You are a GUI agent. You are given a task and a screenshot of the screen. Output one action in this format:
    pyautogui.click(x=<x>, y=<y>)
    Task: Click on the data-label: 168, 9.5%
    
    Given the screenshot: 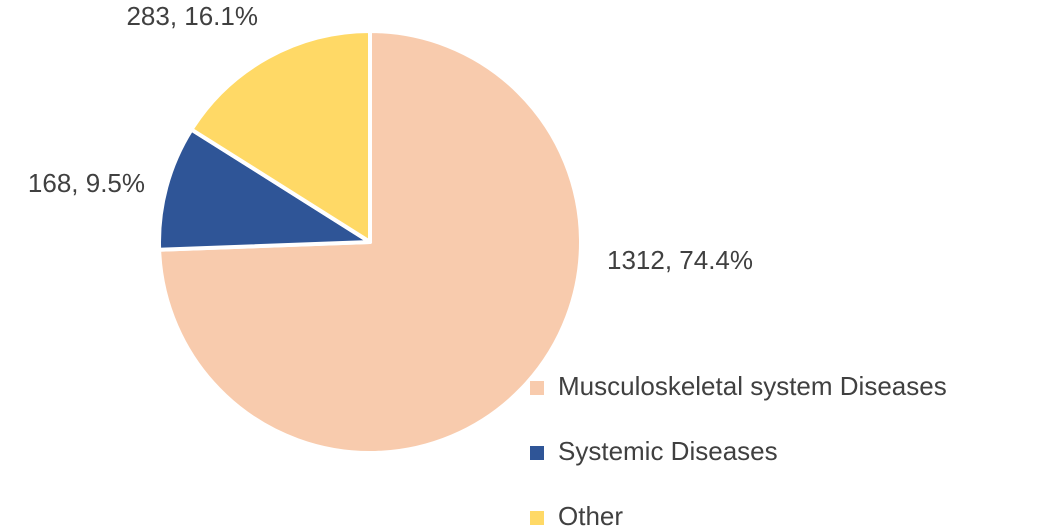 What is the action you would take?
    pyautogui.click(x=86, y=183)
    